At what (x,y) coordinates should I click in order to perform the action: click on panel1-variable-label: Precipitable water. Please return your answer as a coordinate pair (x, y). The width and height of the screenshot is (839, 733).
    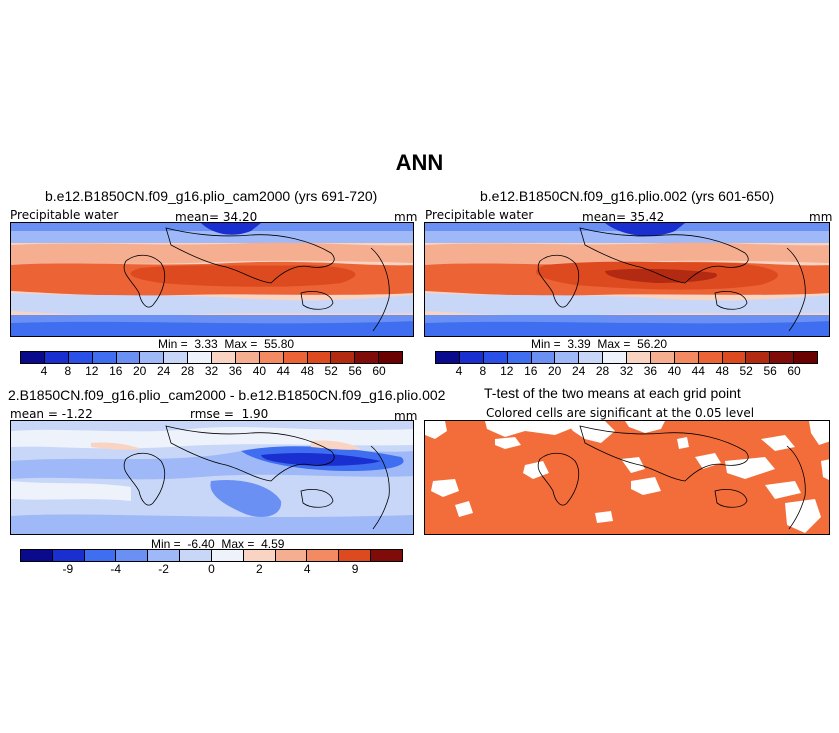
    Looking at the image, I should click on (64, 215).